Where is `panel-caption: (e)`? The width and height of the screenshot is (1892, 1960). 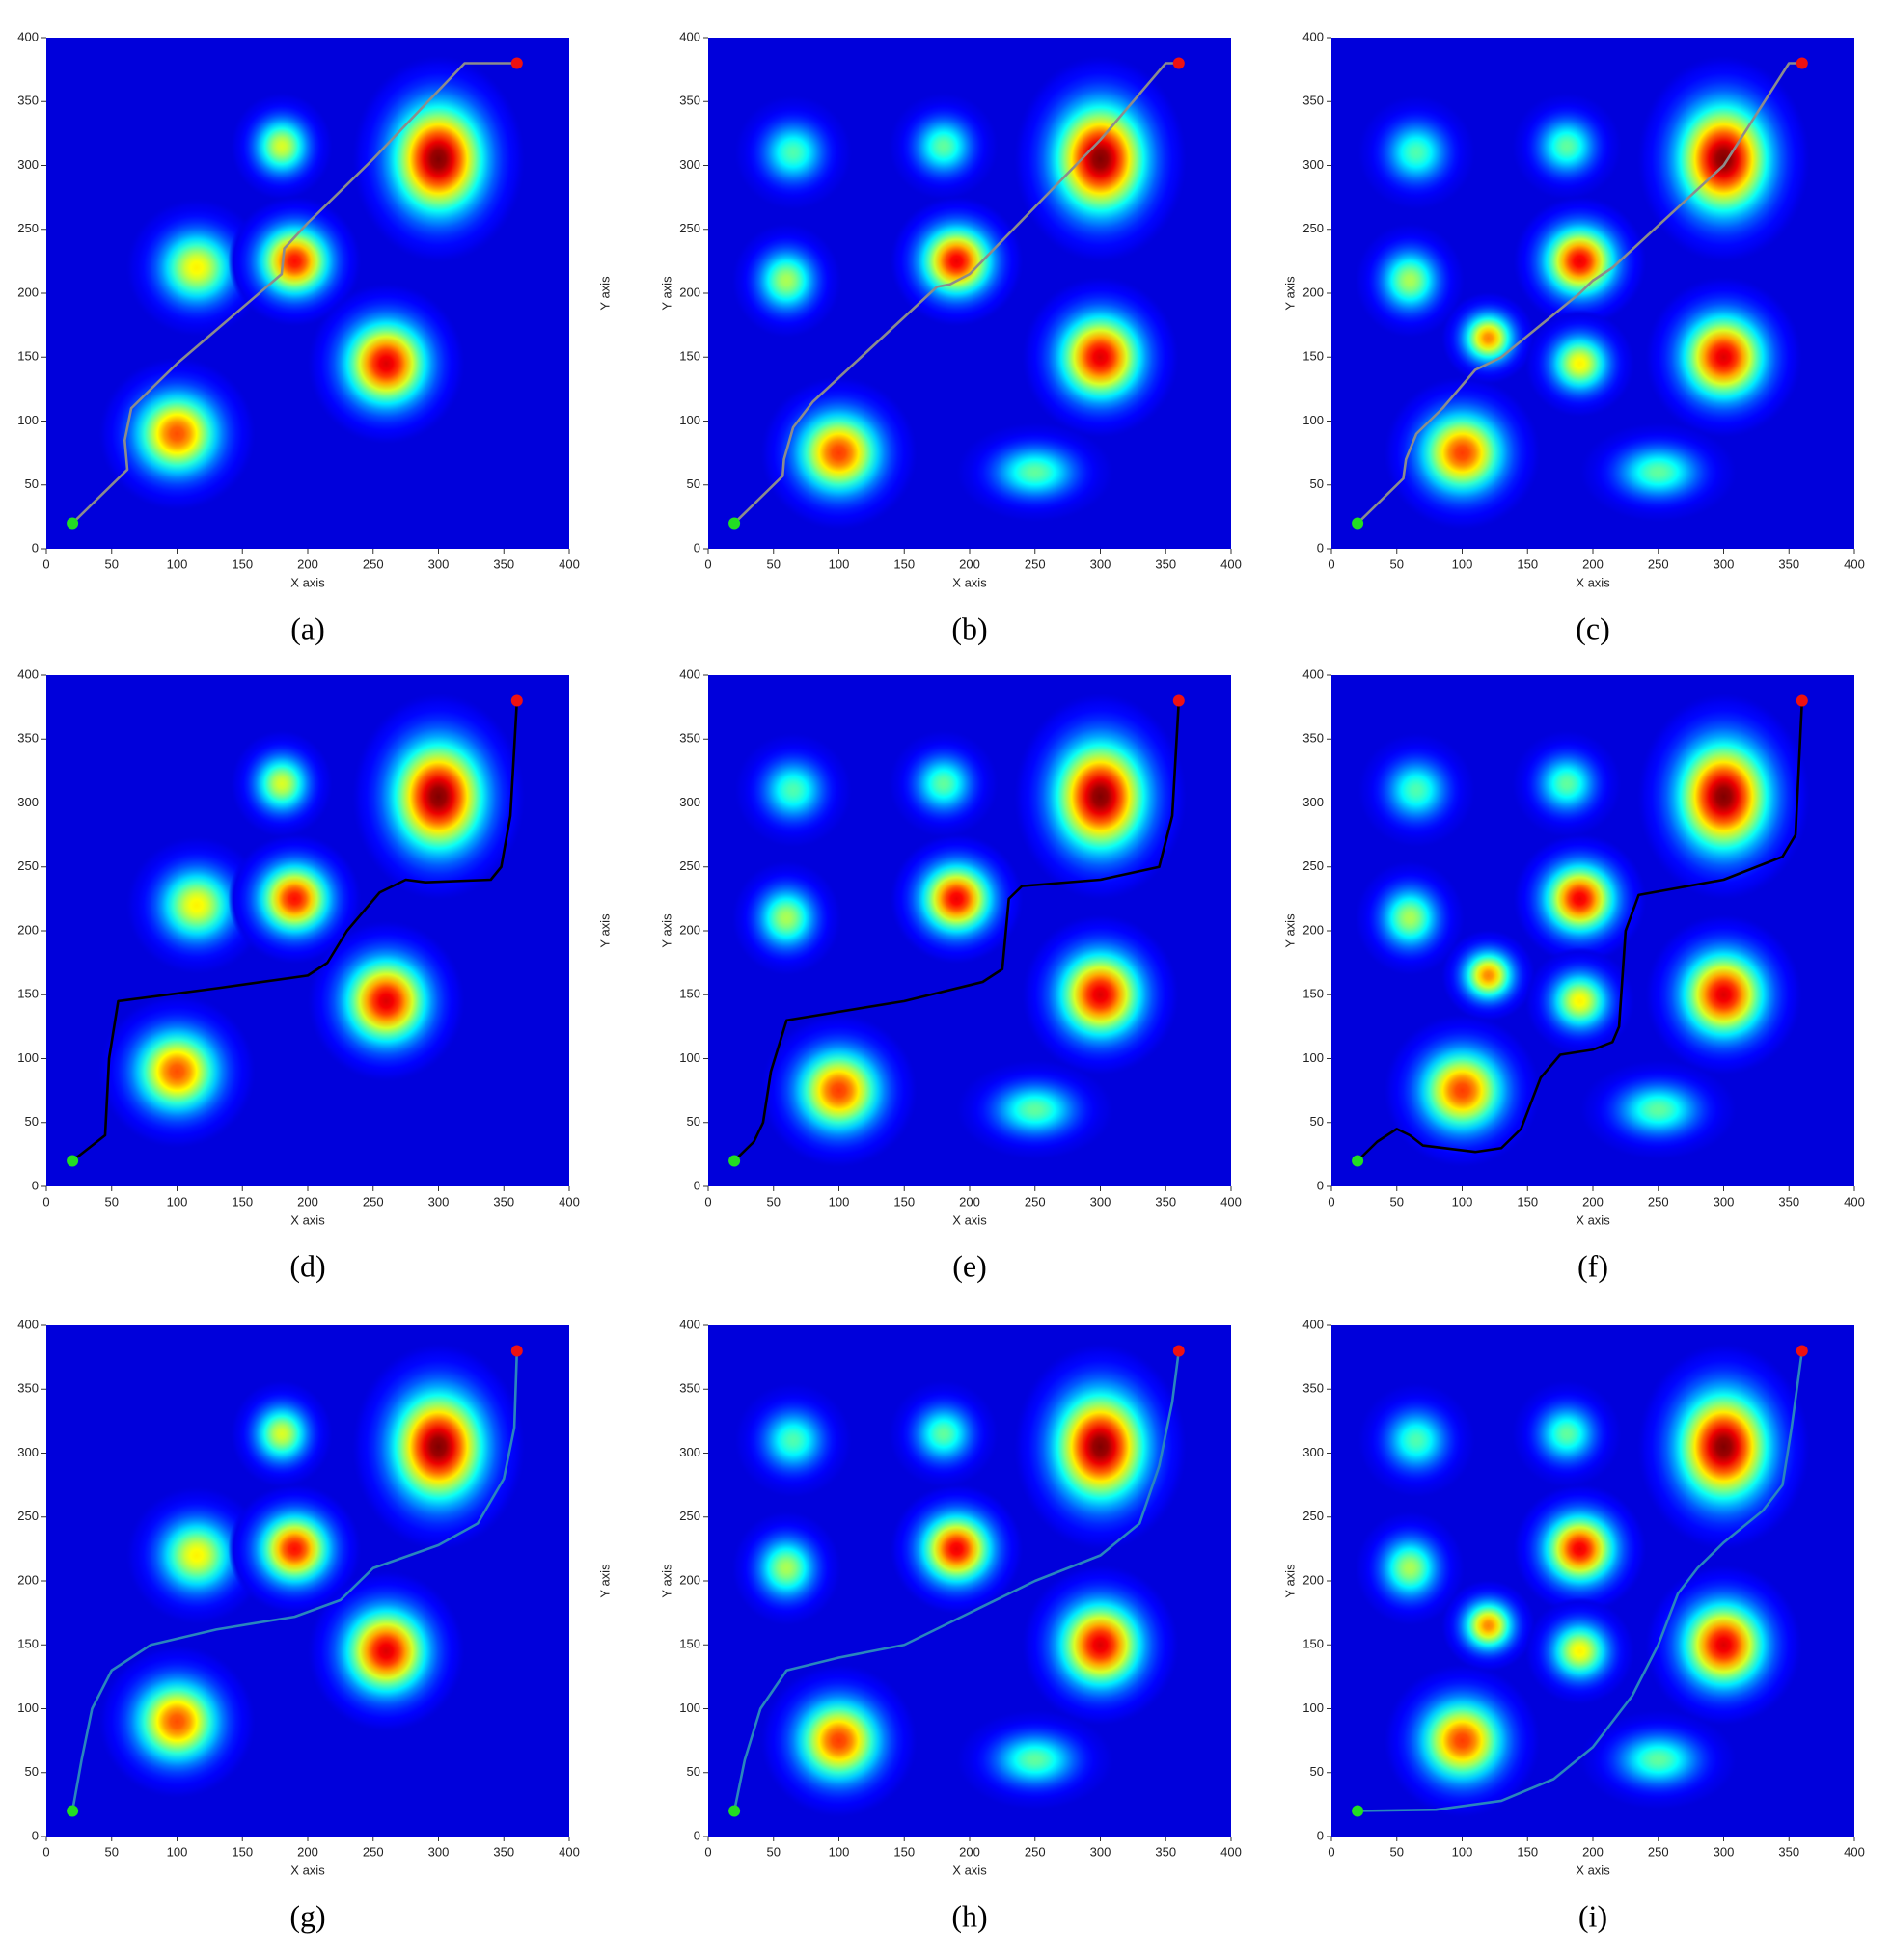 panel-caption: (e) is located at coordinates (969, 1265).